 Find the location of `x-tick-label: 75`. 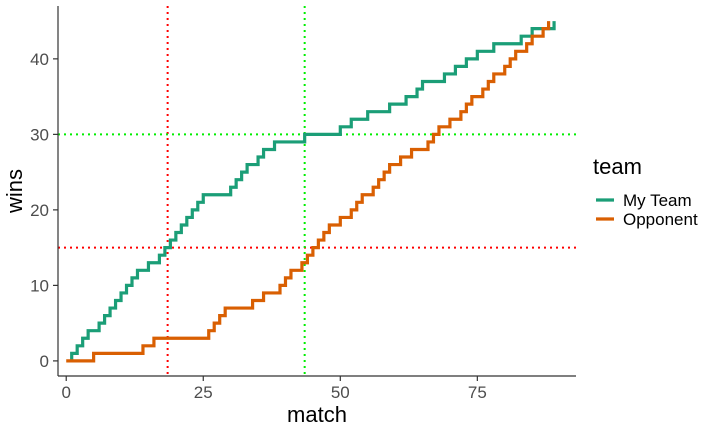

x-tick-label: 75 is located at coordinates (477, 392).